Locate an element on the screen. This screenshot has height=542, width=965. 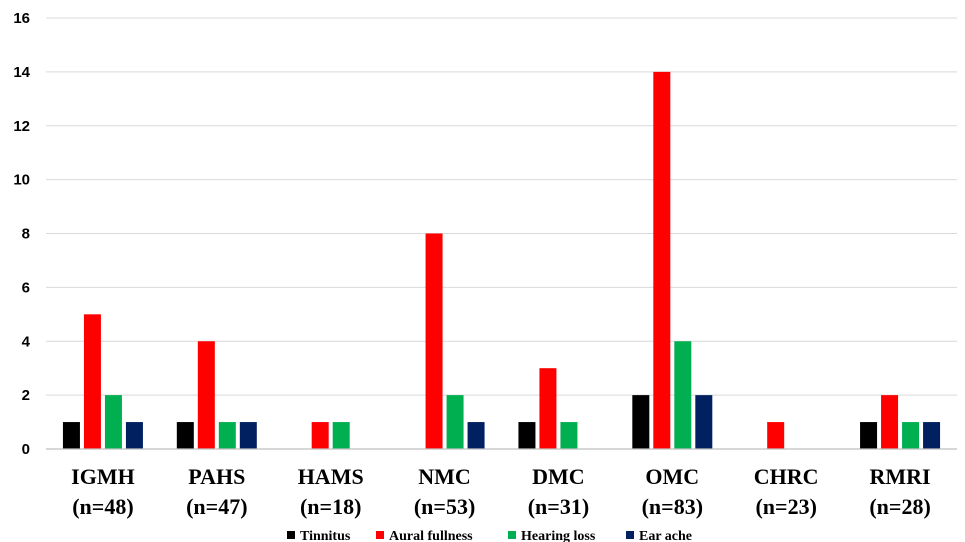
x-category-count: (n=28) is located at coordinates (899, 506).